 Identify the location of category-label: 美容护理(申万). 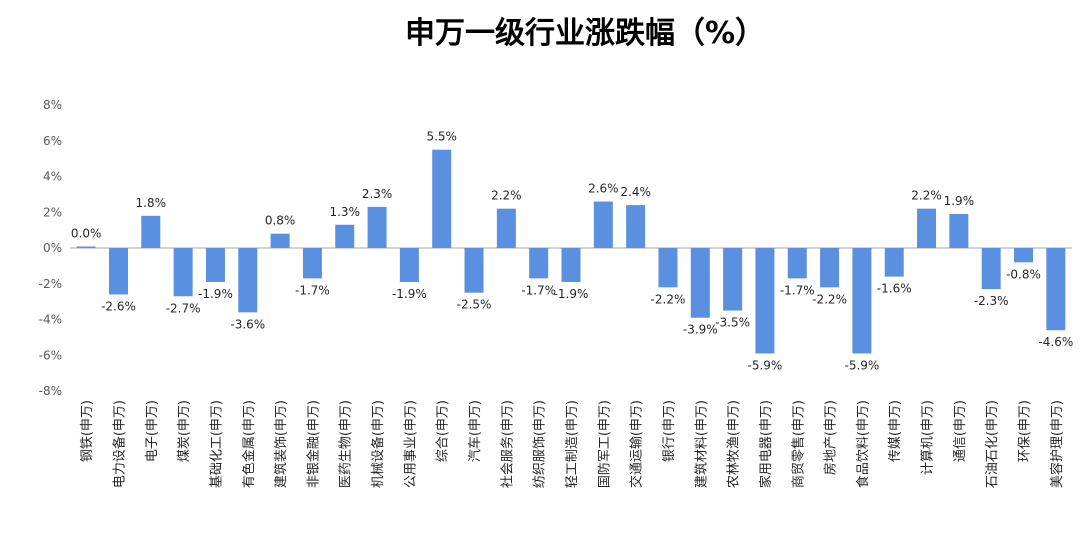
(1057, 444).